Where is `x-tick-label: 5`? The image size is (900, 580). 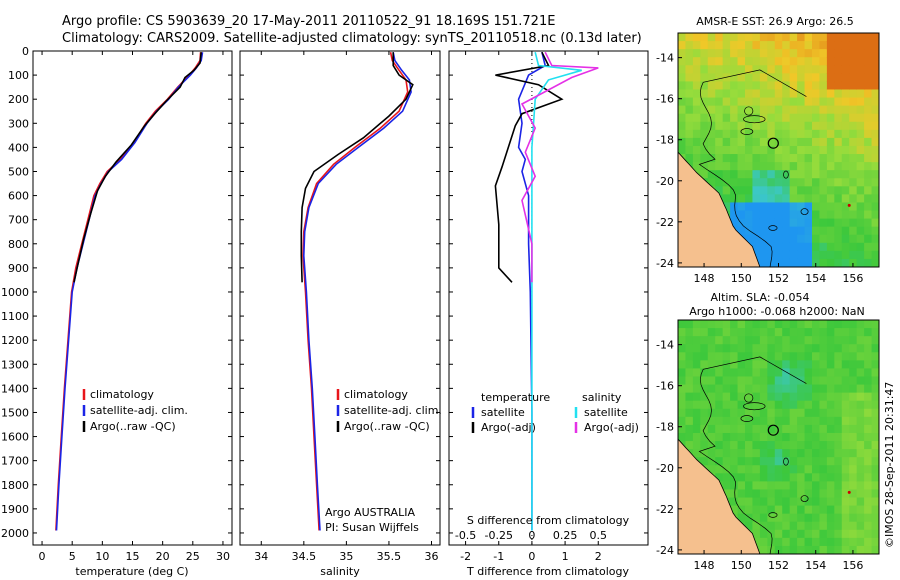
x-tick-label: 5 is located at coordinates (72, 556).